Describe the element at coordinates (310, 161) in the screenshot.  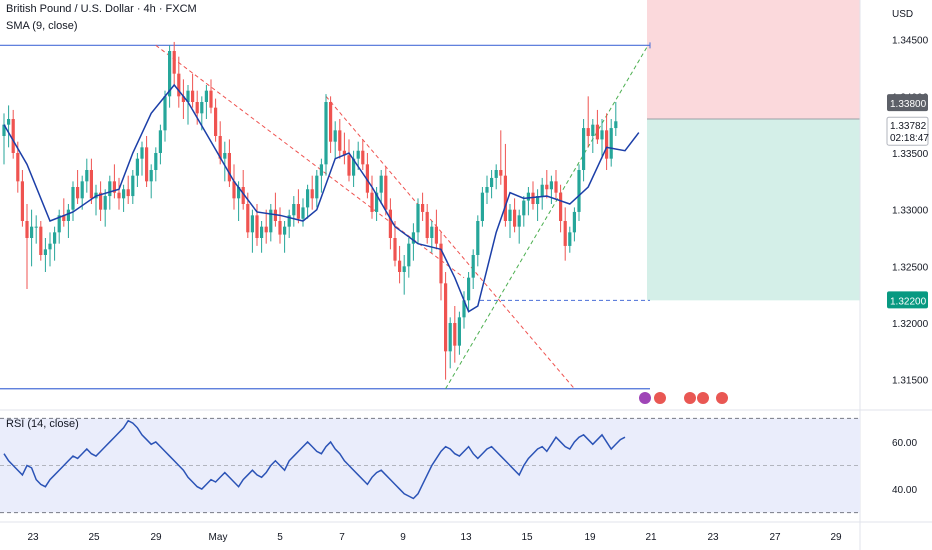
I see `downtrend-channel-line` at that location.